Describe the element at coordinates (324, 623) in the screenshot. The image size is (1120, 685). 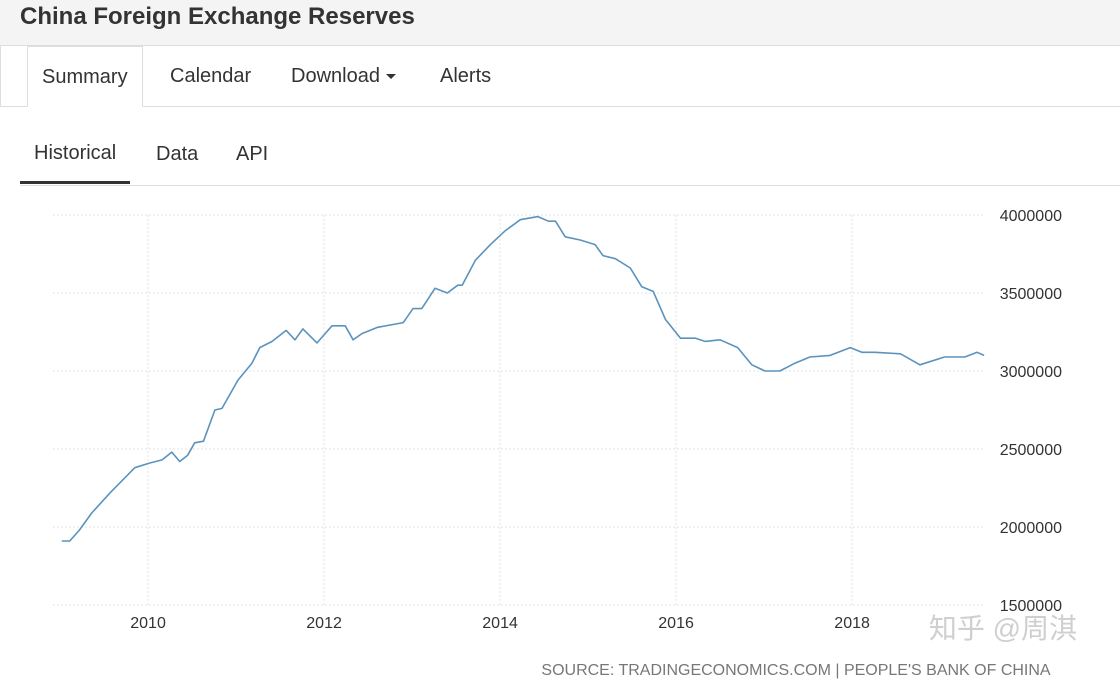
I see `x-tick-label: 2012` at that location.